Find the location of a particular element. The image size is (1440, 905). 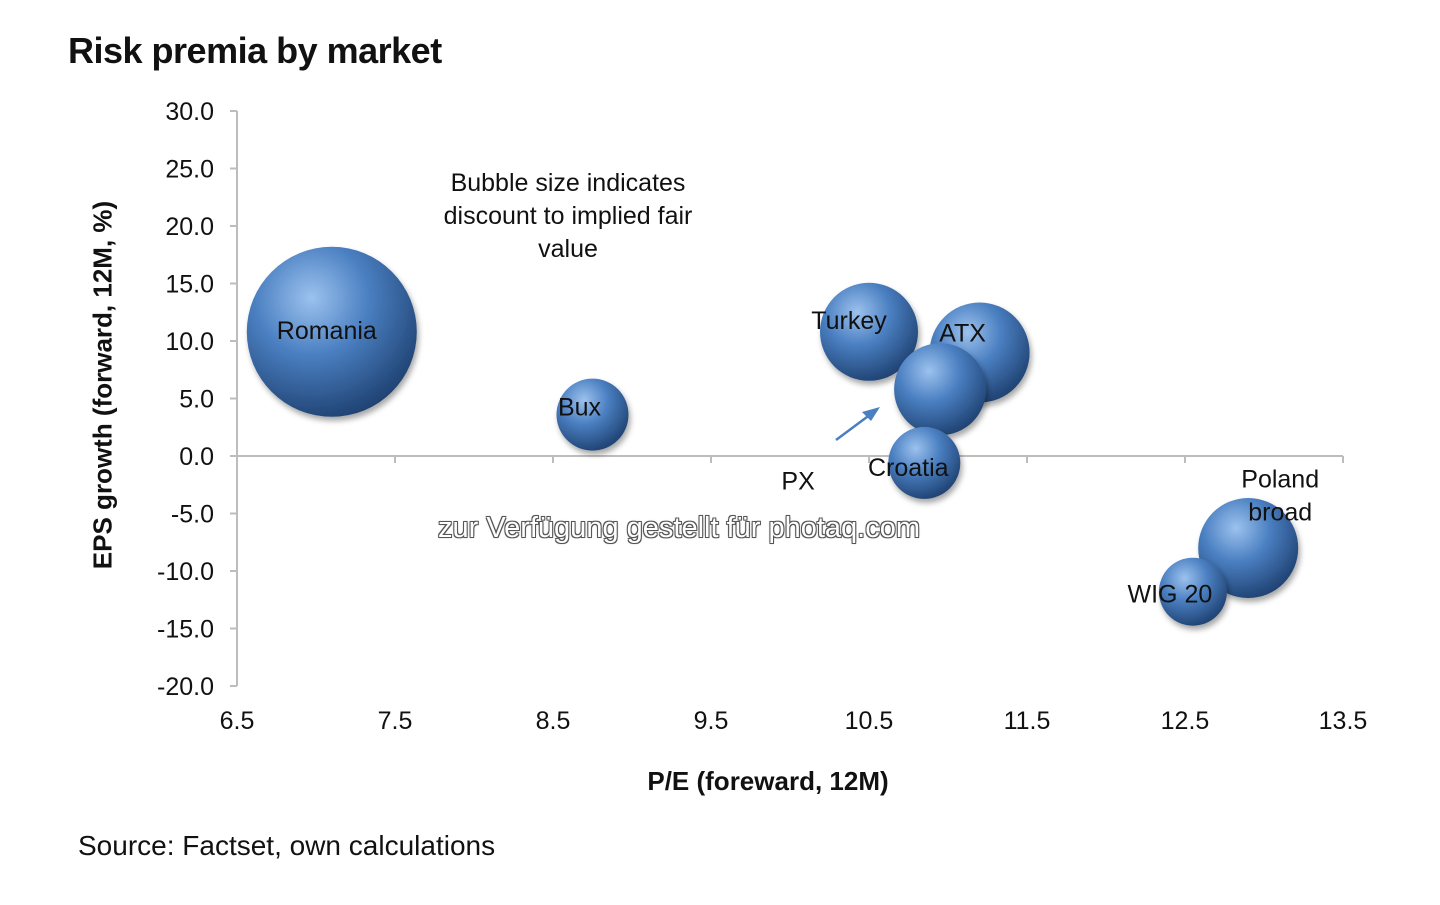

bubble-bux is located at coordinates (592, 414).